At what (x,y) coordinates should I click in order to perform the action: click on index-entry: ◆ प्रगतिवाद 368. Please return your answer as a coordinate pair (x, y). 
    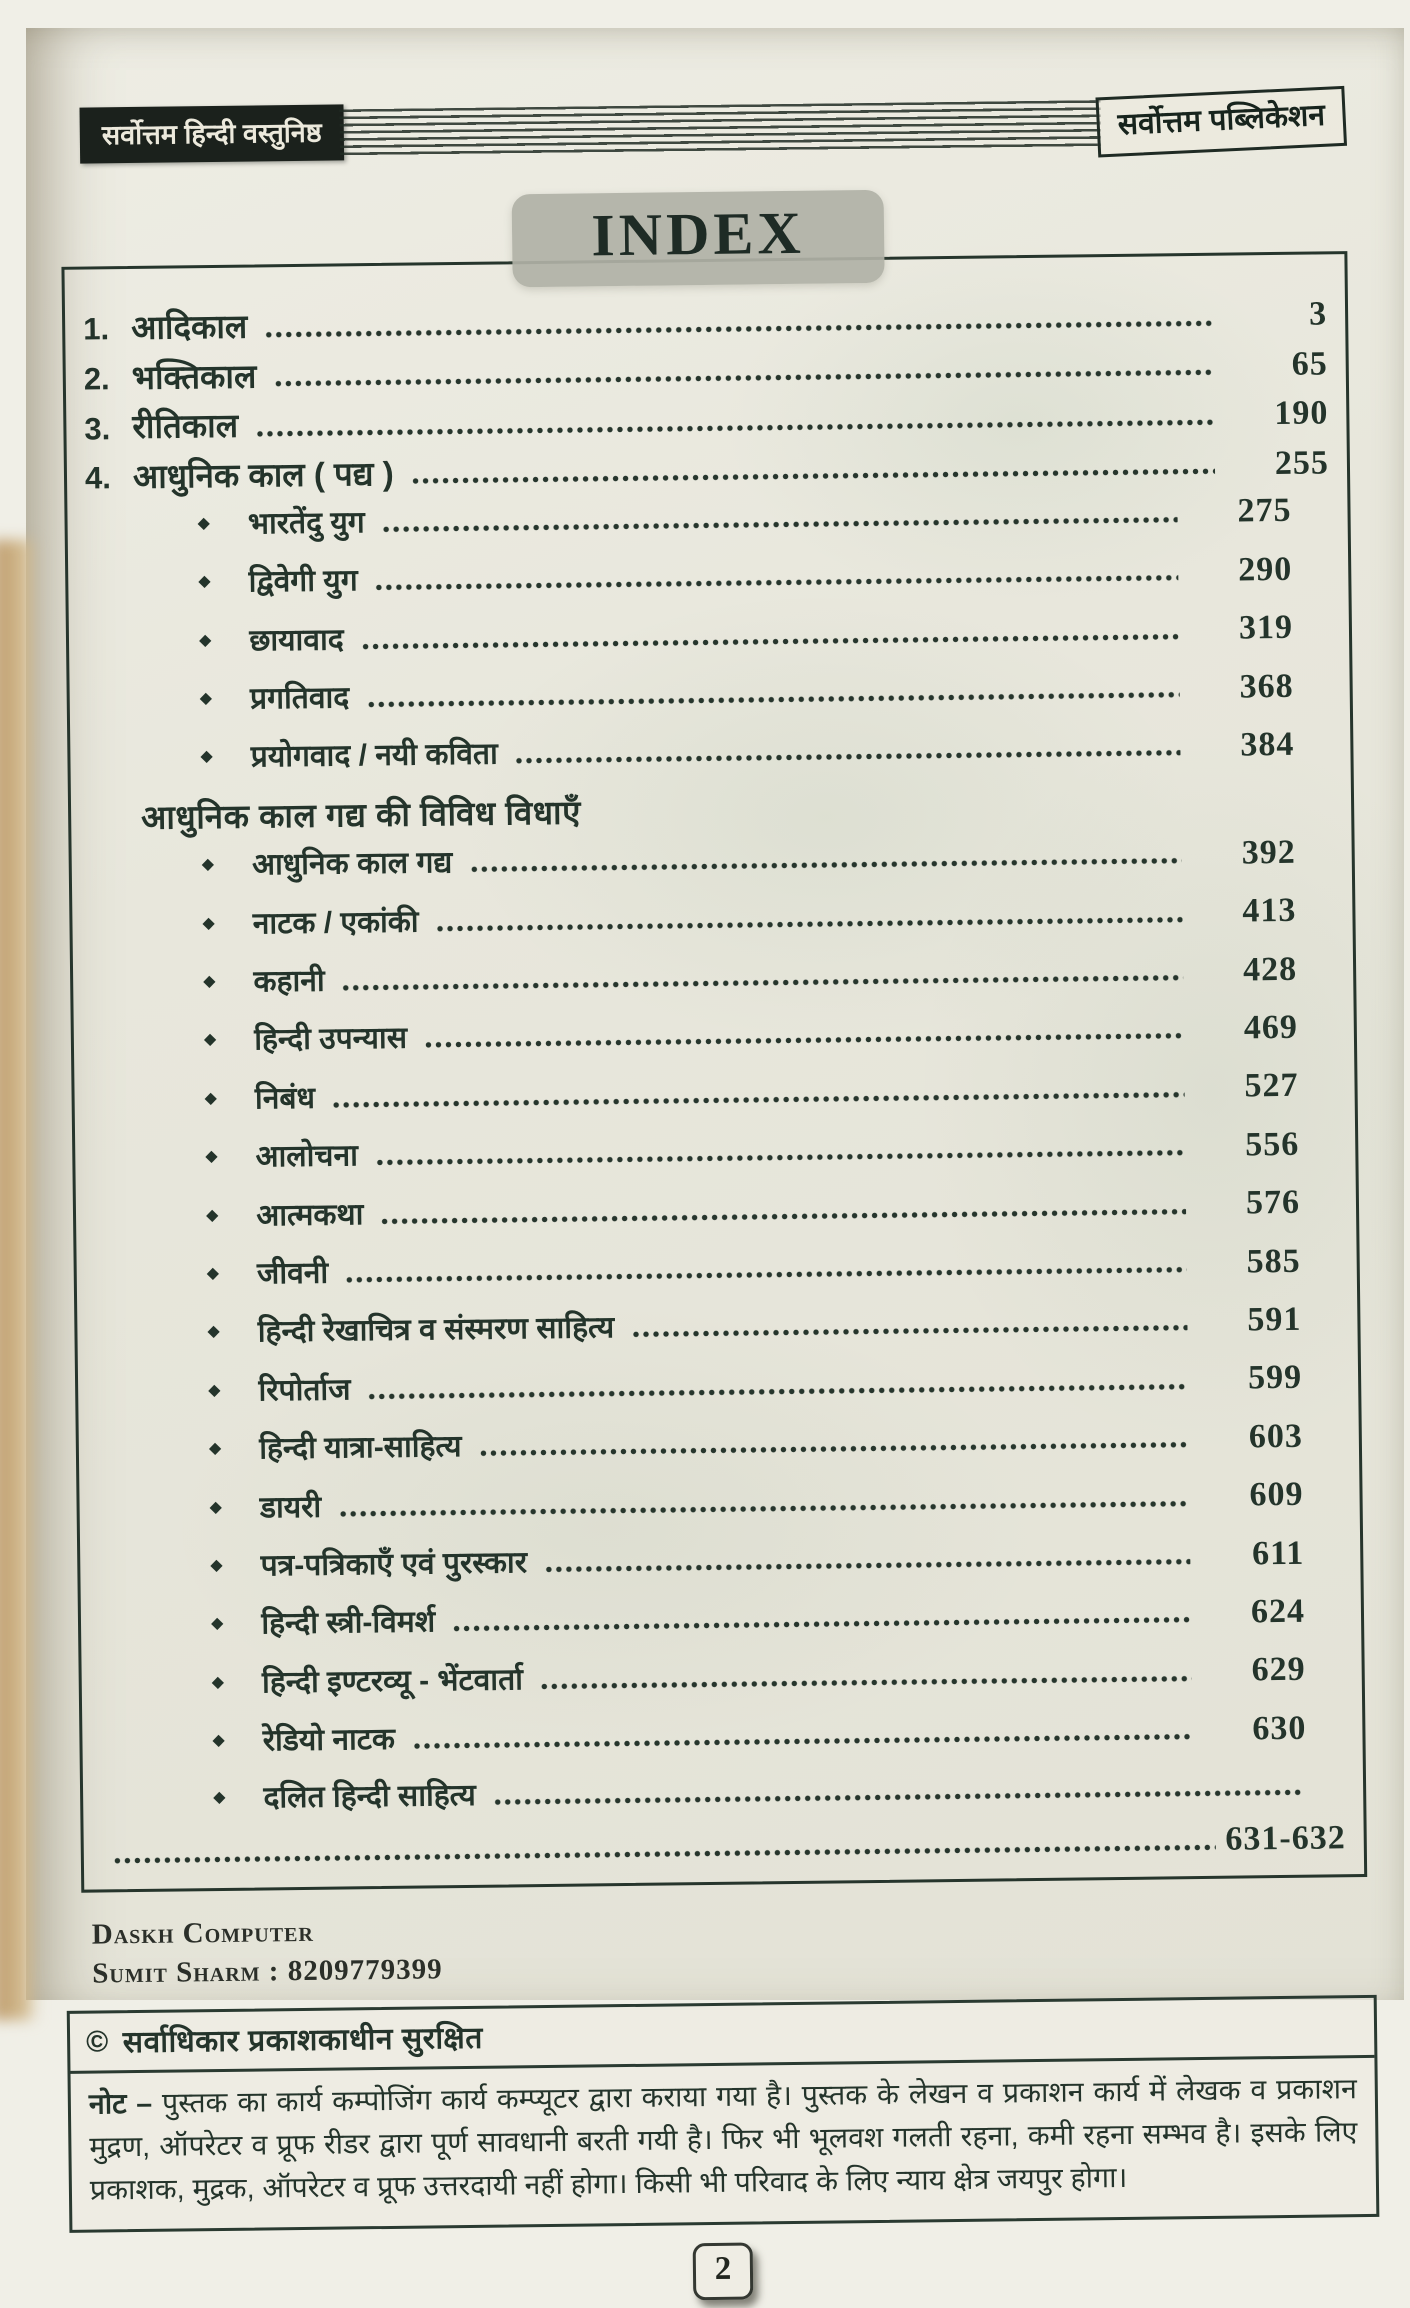
    Looking at the image, I should click on (720, 692).